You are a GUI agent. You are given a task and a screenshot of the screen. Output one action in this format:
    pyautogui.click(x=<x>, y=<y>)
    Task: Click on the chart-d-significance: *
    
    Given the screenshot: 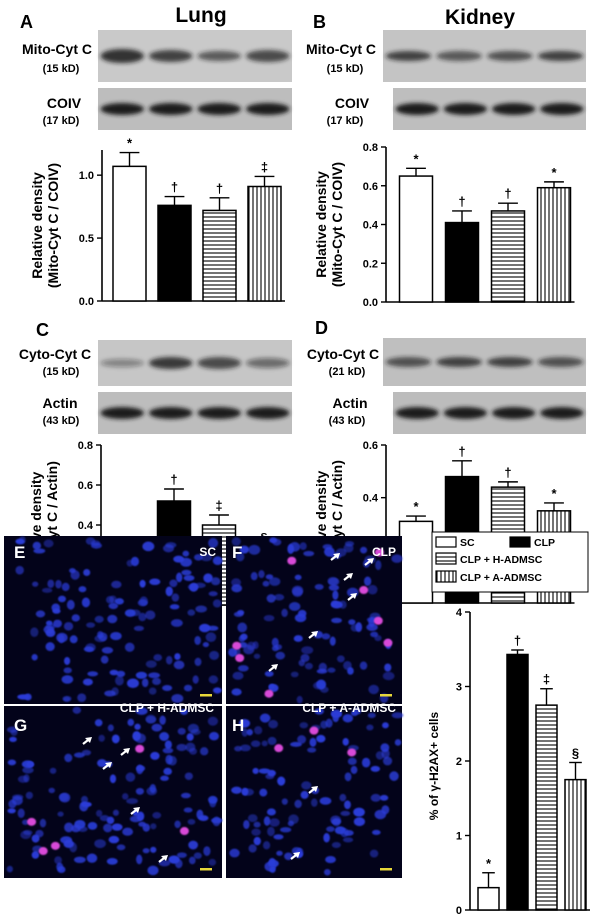 What is the action you would take?
    pyautogui.click(x=416, y=506)
    